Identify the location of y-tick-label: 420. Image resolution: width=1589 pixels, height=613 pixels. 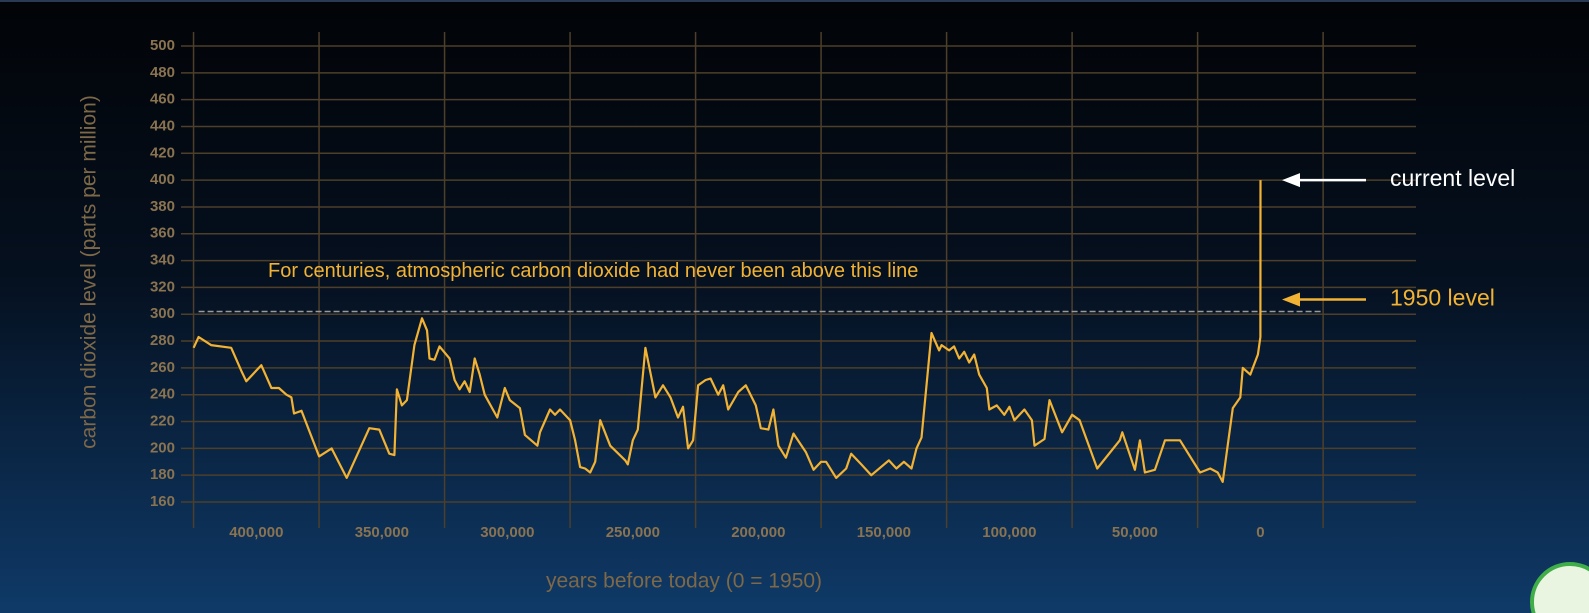
(162, 152).